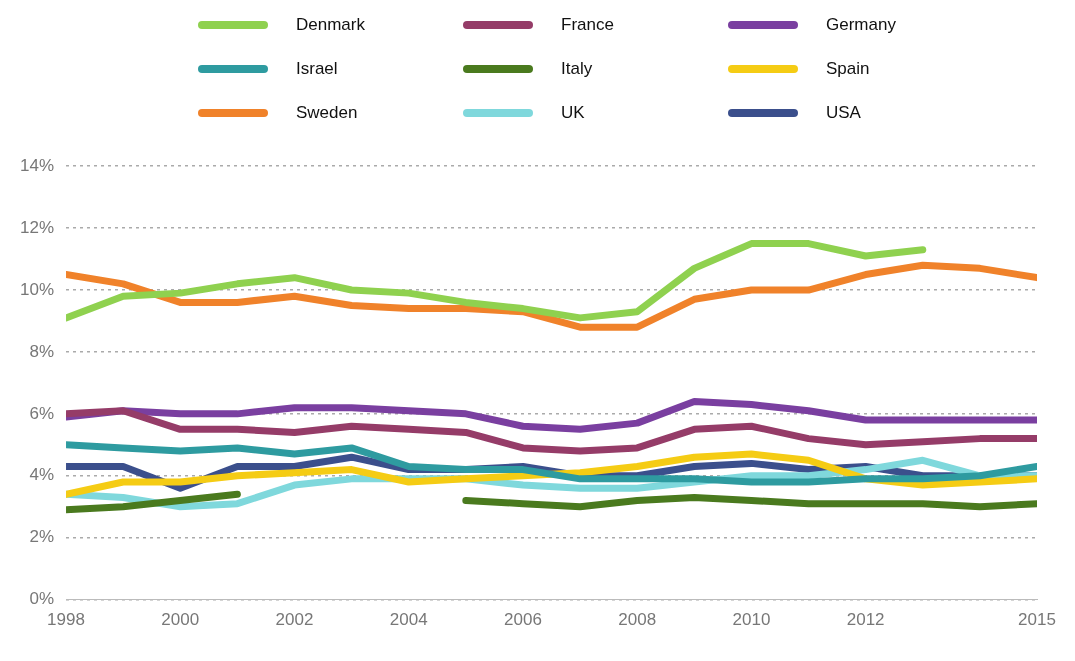 This screenshot has height=661, width=1075. Describe the element at coordinates (408, 620) in the screenshot. I see `x-tick-label: 2004` at that location.